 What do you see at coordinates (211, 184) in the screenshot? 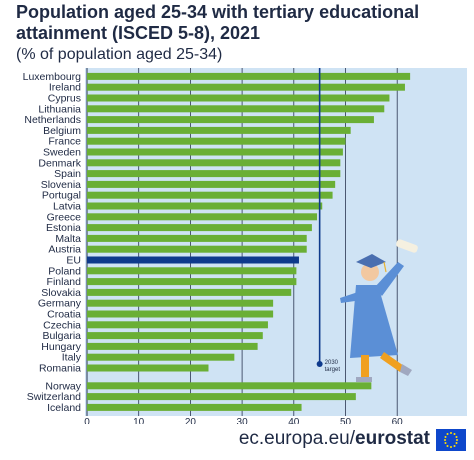
I see `bar-slovenia` at bounding box center [211, 184].